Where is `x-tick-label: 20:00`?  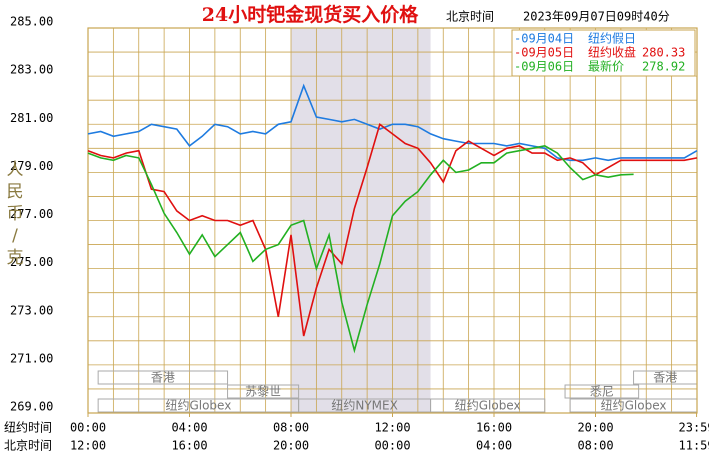 x-tick-label: 20:00 is located at coordinates (595, 428).